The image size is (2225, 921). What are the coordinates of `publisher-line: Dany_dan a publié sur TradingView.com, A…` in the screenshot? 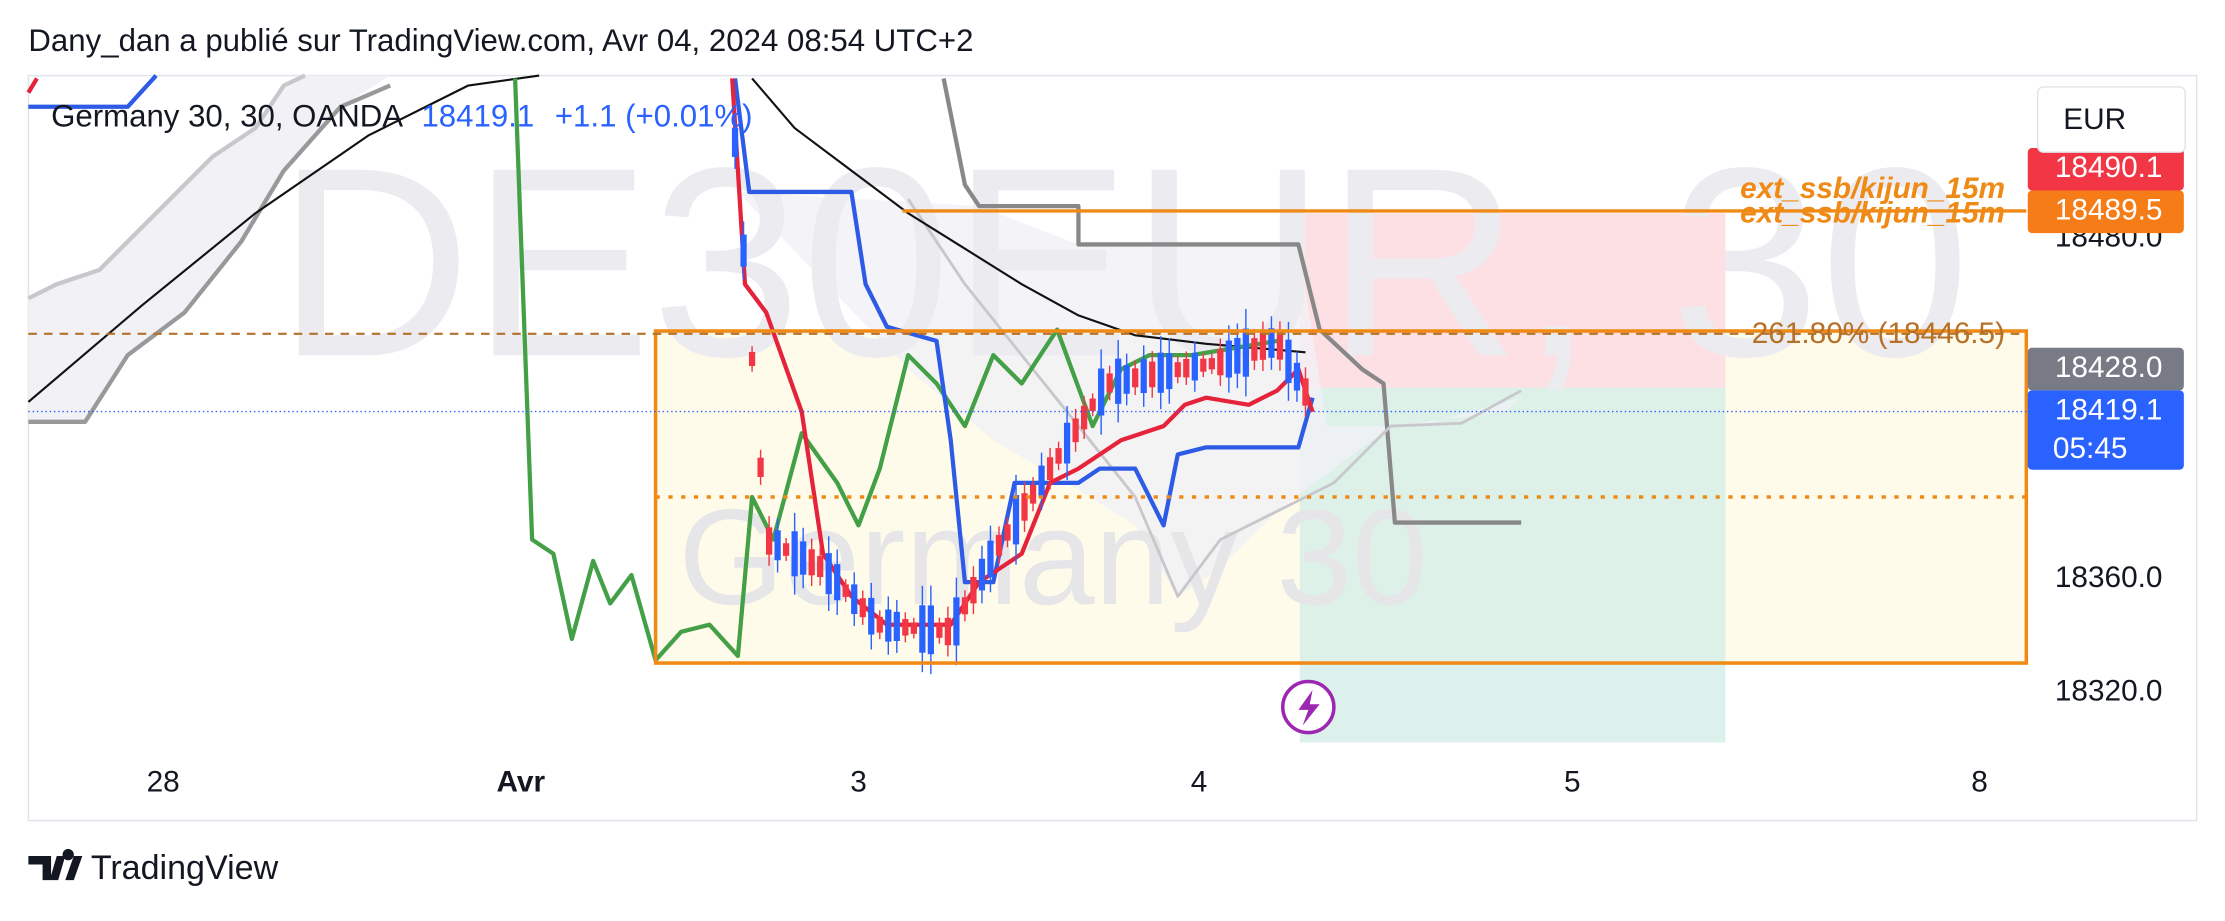 It's located at (500, 40).